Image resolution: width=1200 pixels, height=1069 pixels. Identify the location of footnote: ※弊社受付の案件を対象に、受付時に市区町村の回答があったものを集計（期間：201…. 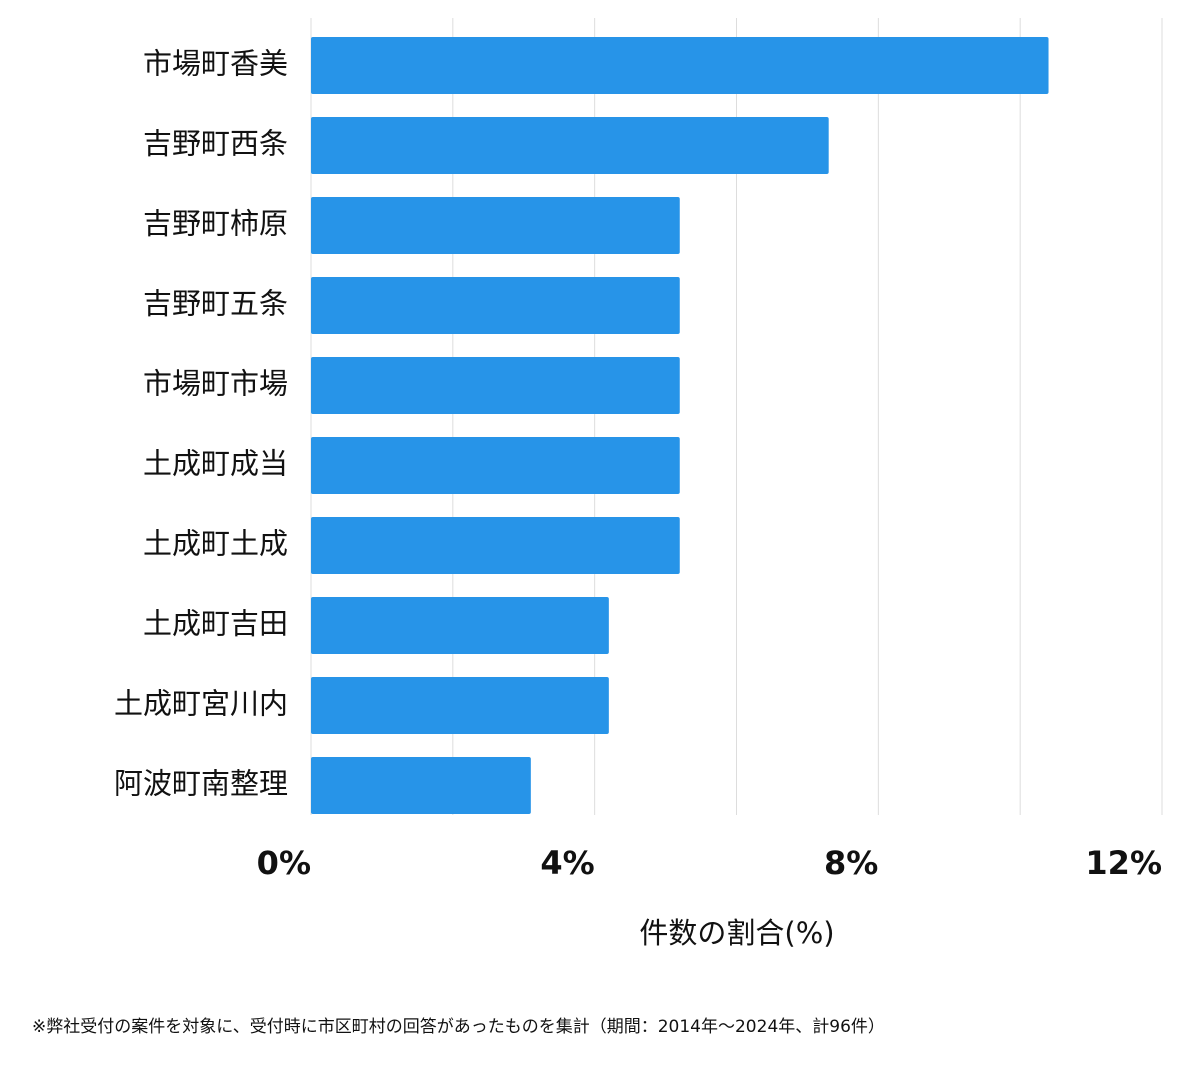
(458, 1027).